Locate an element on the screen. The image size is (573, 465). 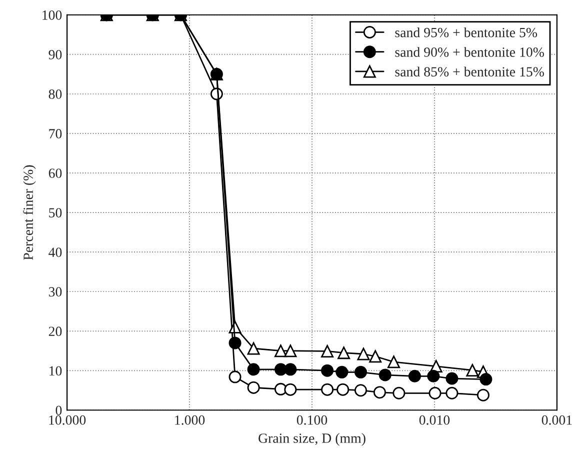
y-tick-label: 30 is located at coordinates (55, 292).